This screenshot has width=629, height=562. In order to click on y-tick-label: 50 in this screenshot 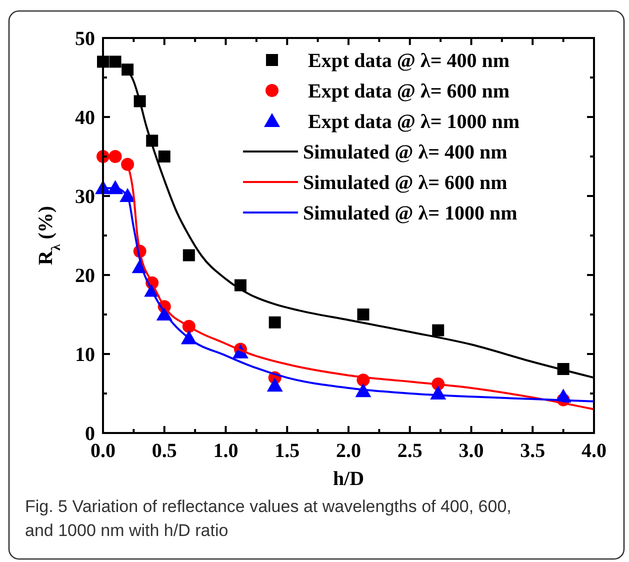, I will do `click(85, 39)`.